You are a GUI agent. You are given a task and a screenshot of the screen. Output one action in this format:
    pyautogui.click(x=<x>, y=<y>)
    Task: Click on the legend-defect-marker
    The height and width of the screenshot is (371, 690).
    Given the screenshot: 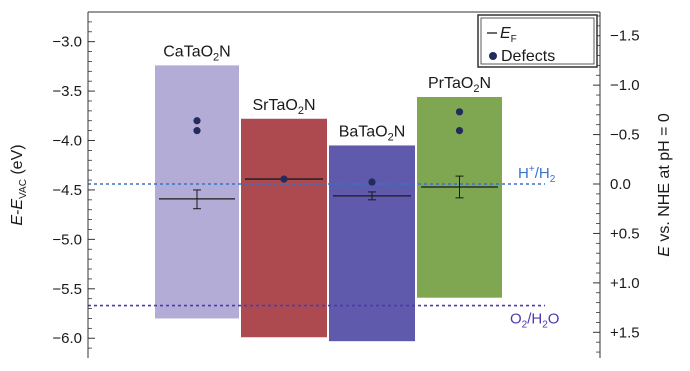 What is the action you would take?
    pyautogui.click(x=493, y=56)
    